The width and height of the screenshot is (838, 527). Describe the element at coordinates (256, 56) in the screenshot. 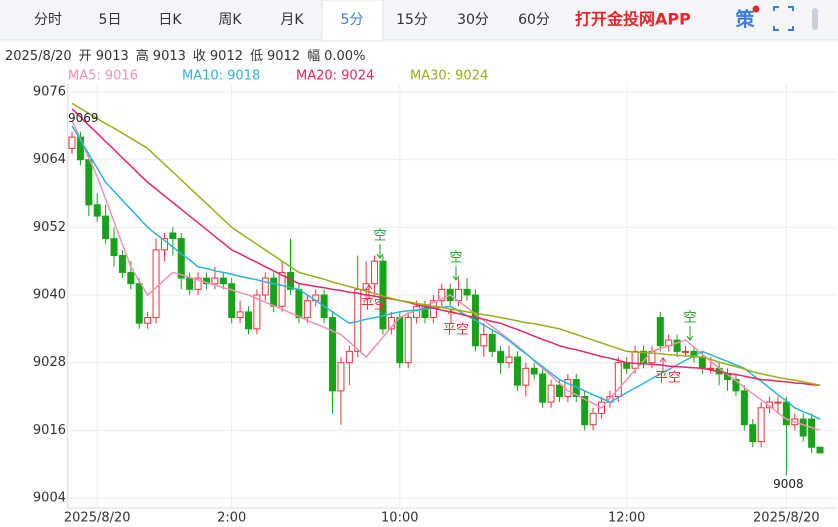

I see `quote-field-label: 低` at that location.